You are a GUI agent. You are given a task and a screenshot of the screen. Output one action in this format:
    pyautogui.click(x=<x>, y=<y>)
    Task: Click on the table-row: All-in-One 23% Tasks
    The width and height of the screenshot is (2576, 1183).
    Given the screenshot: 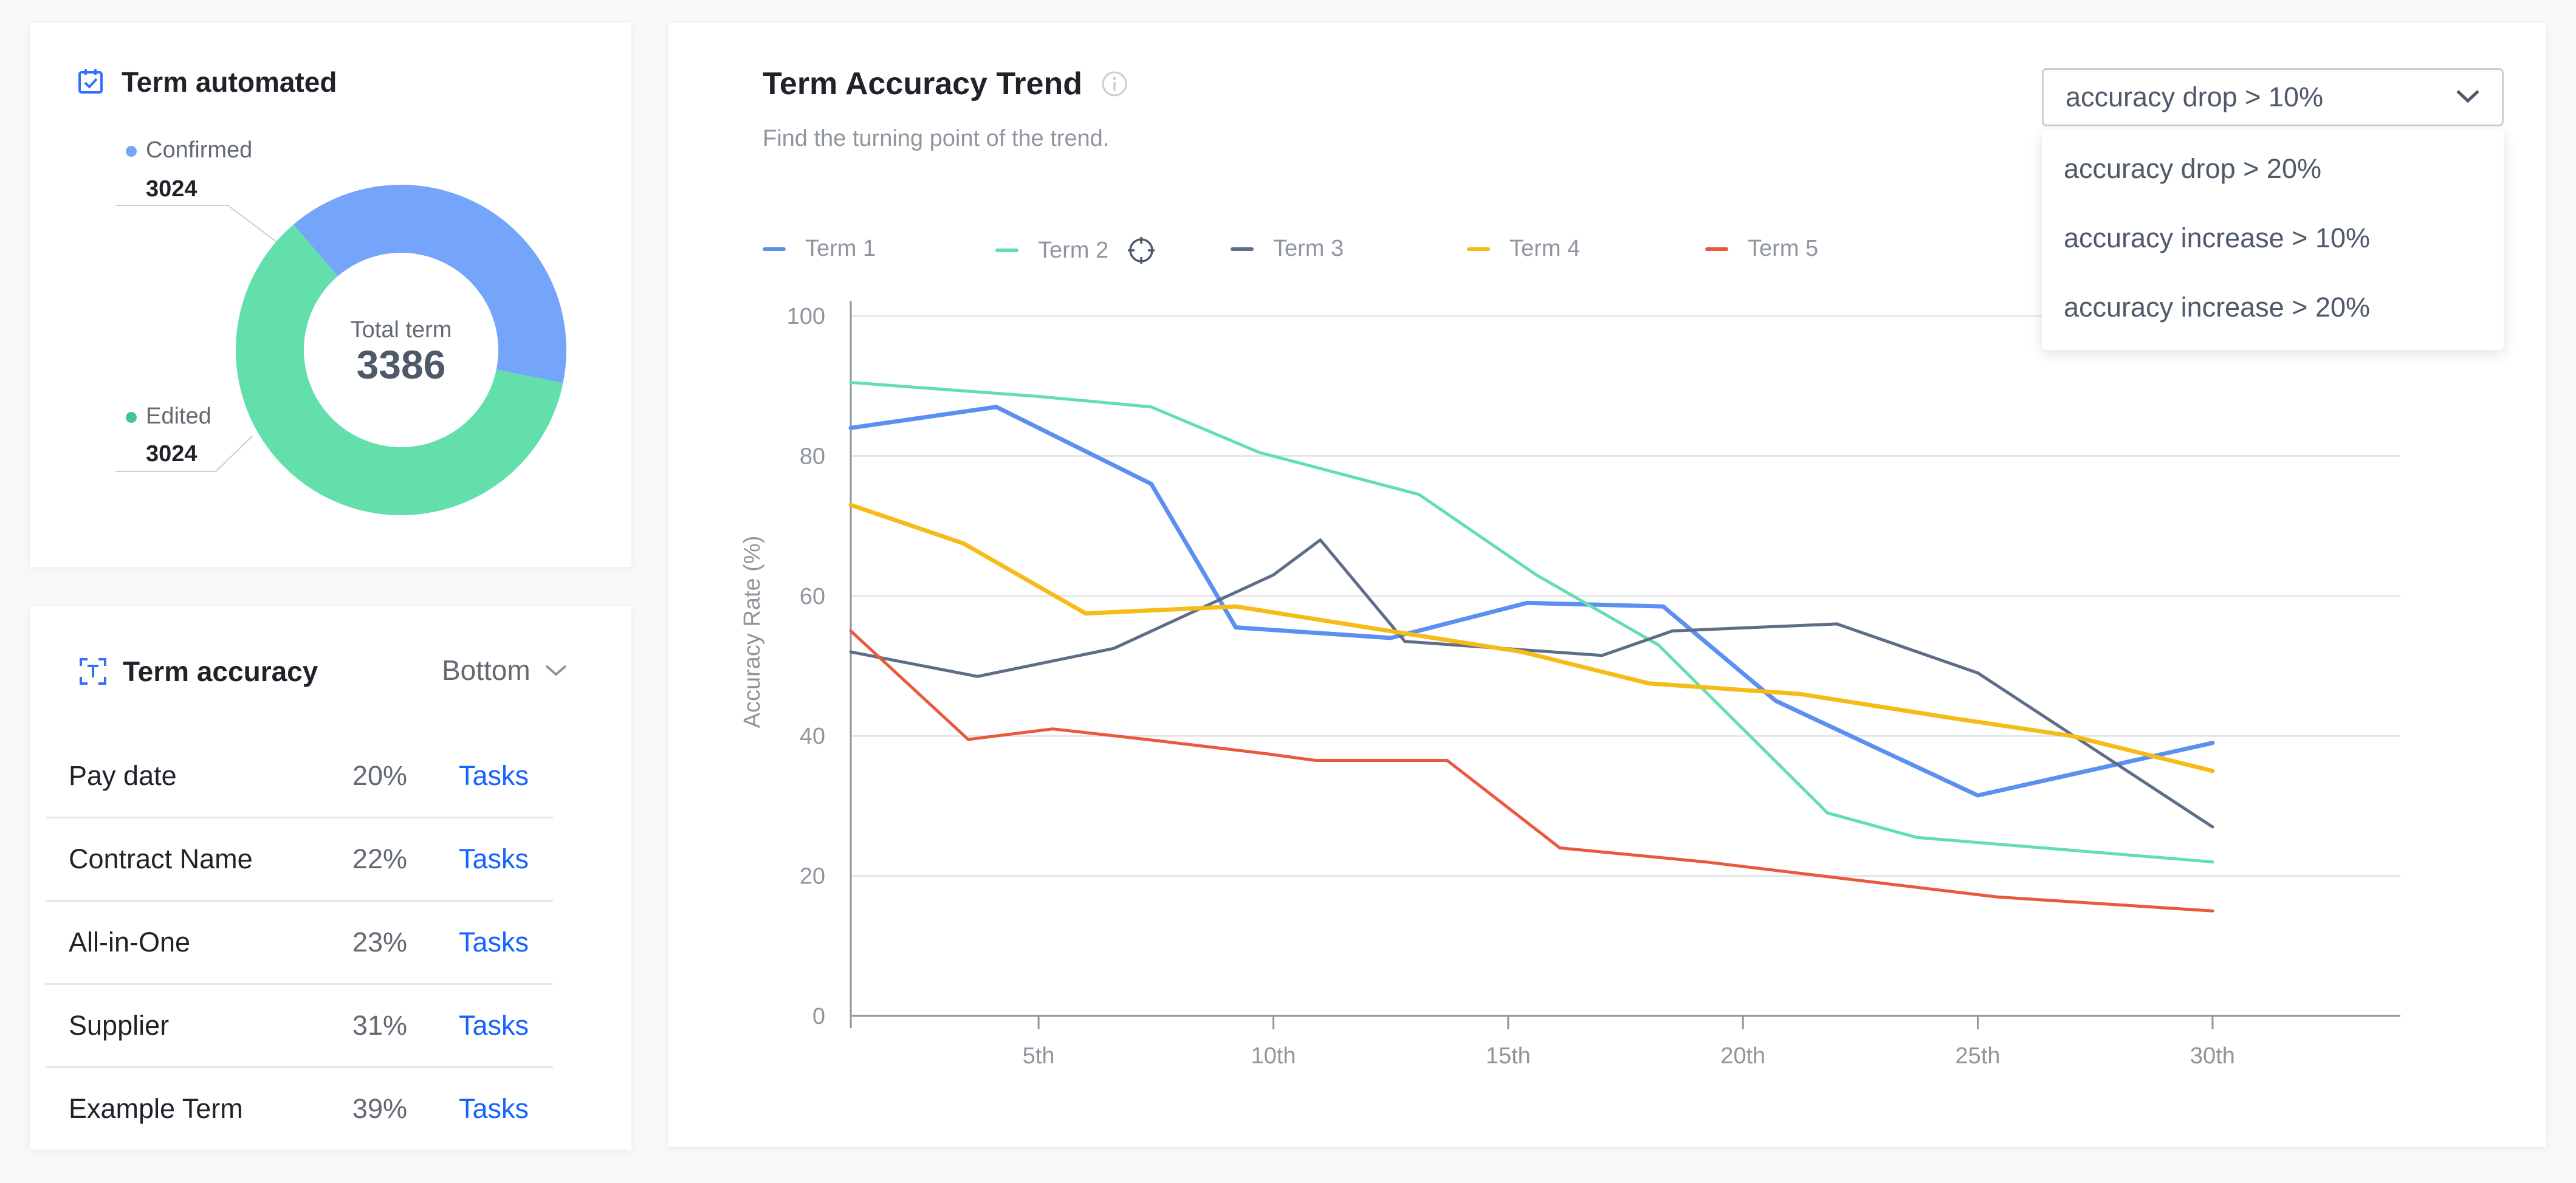 What is the action you would take?
    pyautogui.click(x=299, y=944)
    